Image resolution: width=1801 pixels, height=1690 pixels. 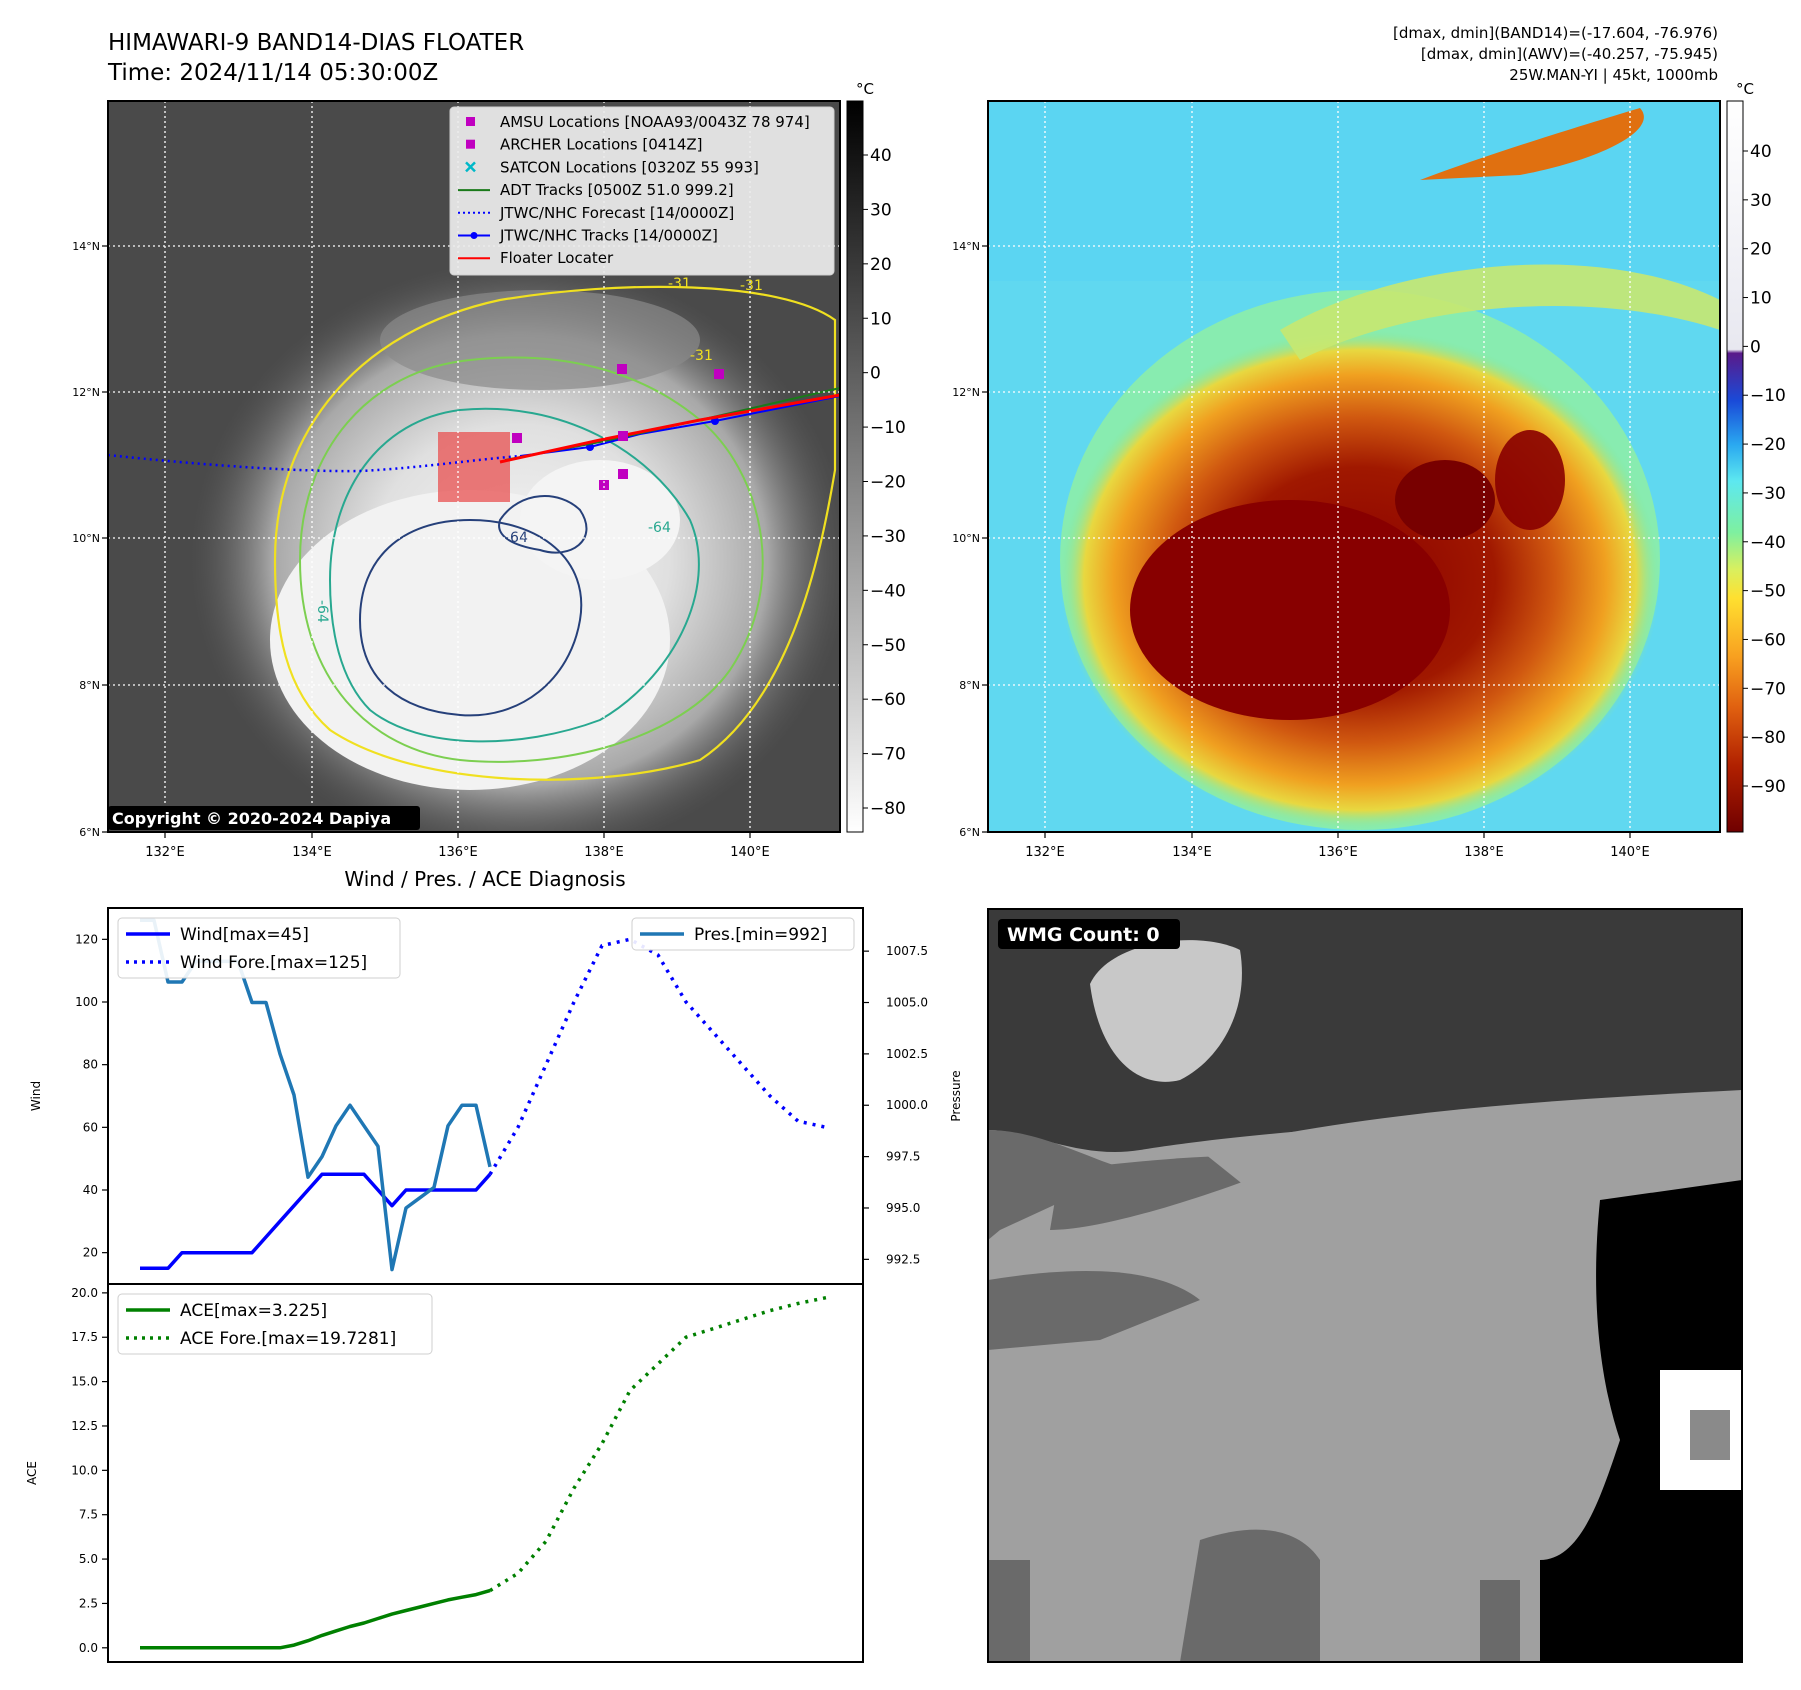 I want to click on ir-legend-item: ARCHER Locations [0414Z], so click(x=584, y=145).